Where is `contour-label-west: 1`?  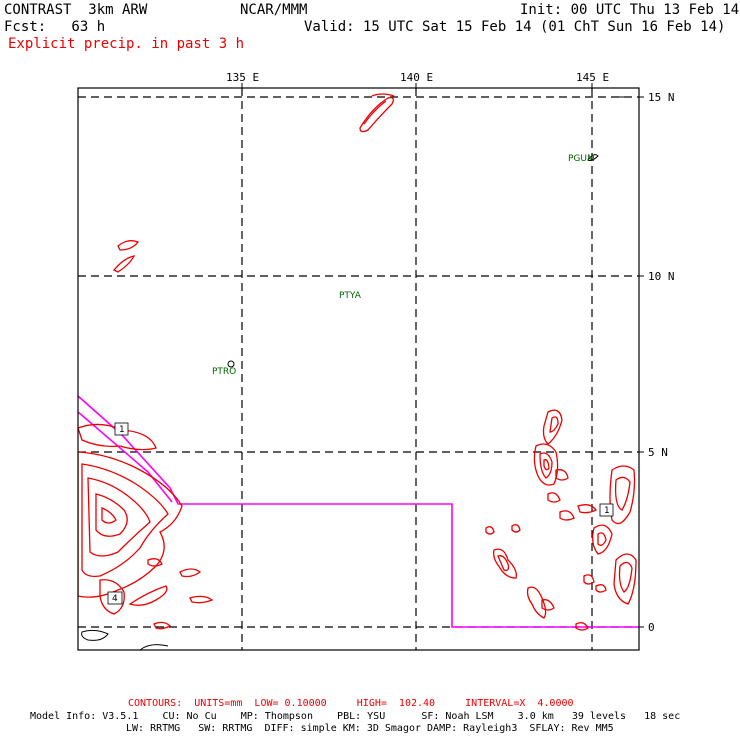 contour-label-west: 1 is located at coordinates (122, 430).